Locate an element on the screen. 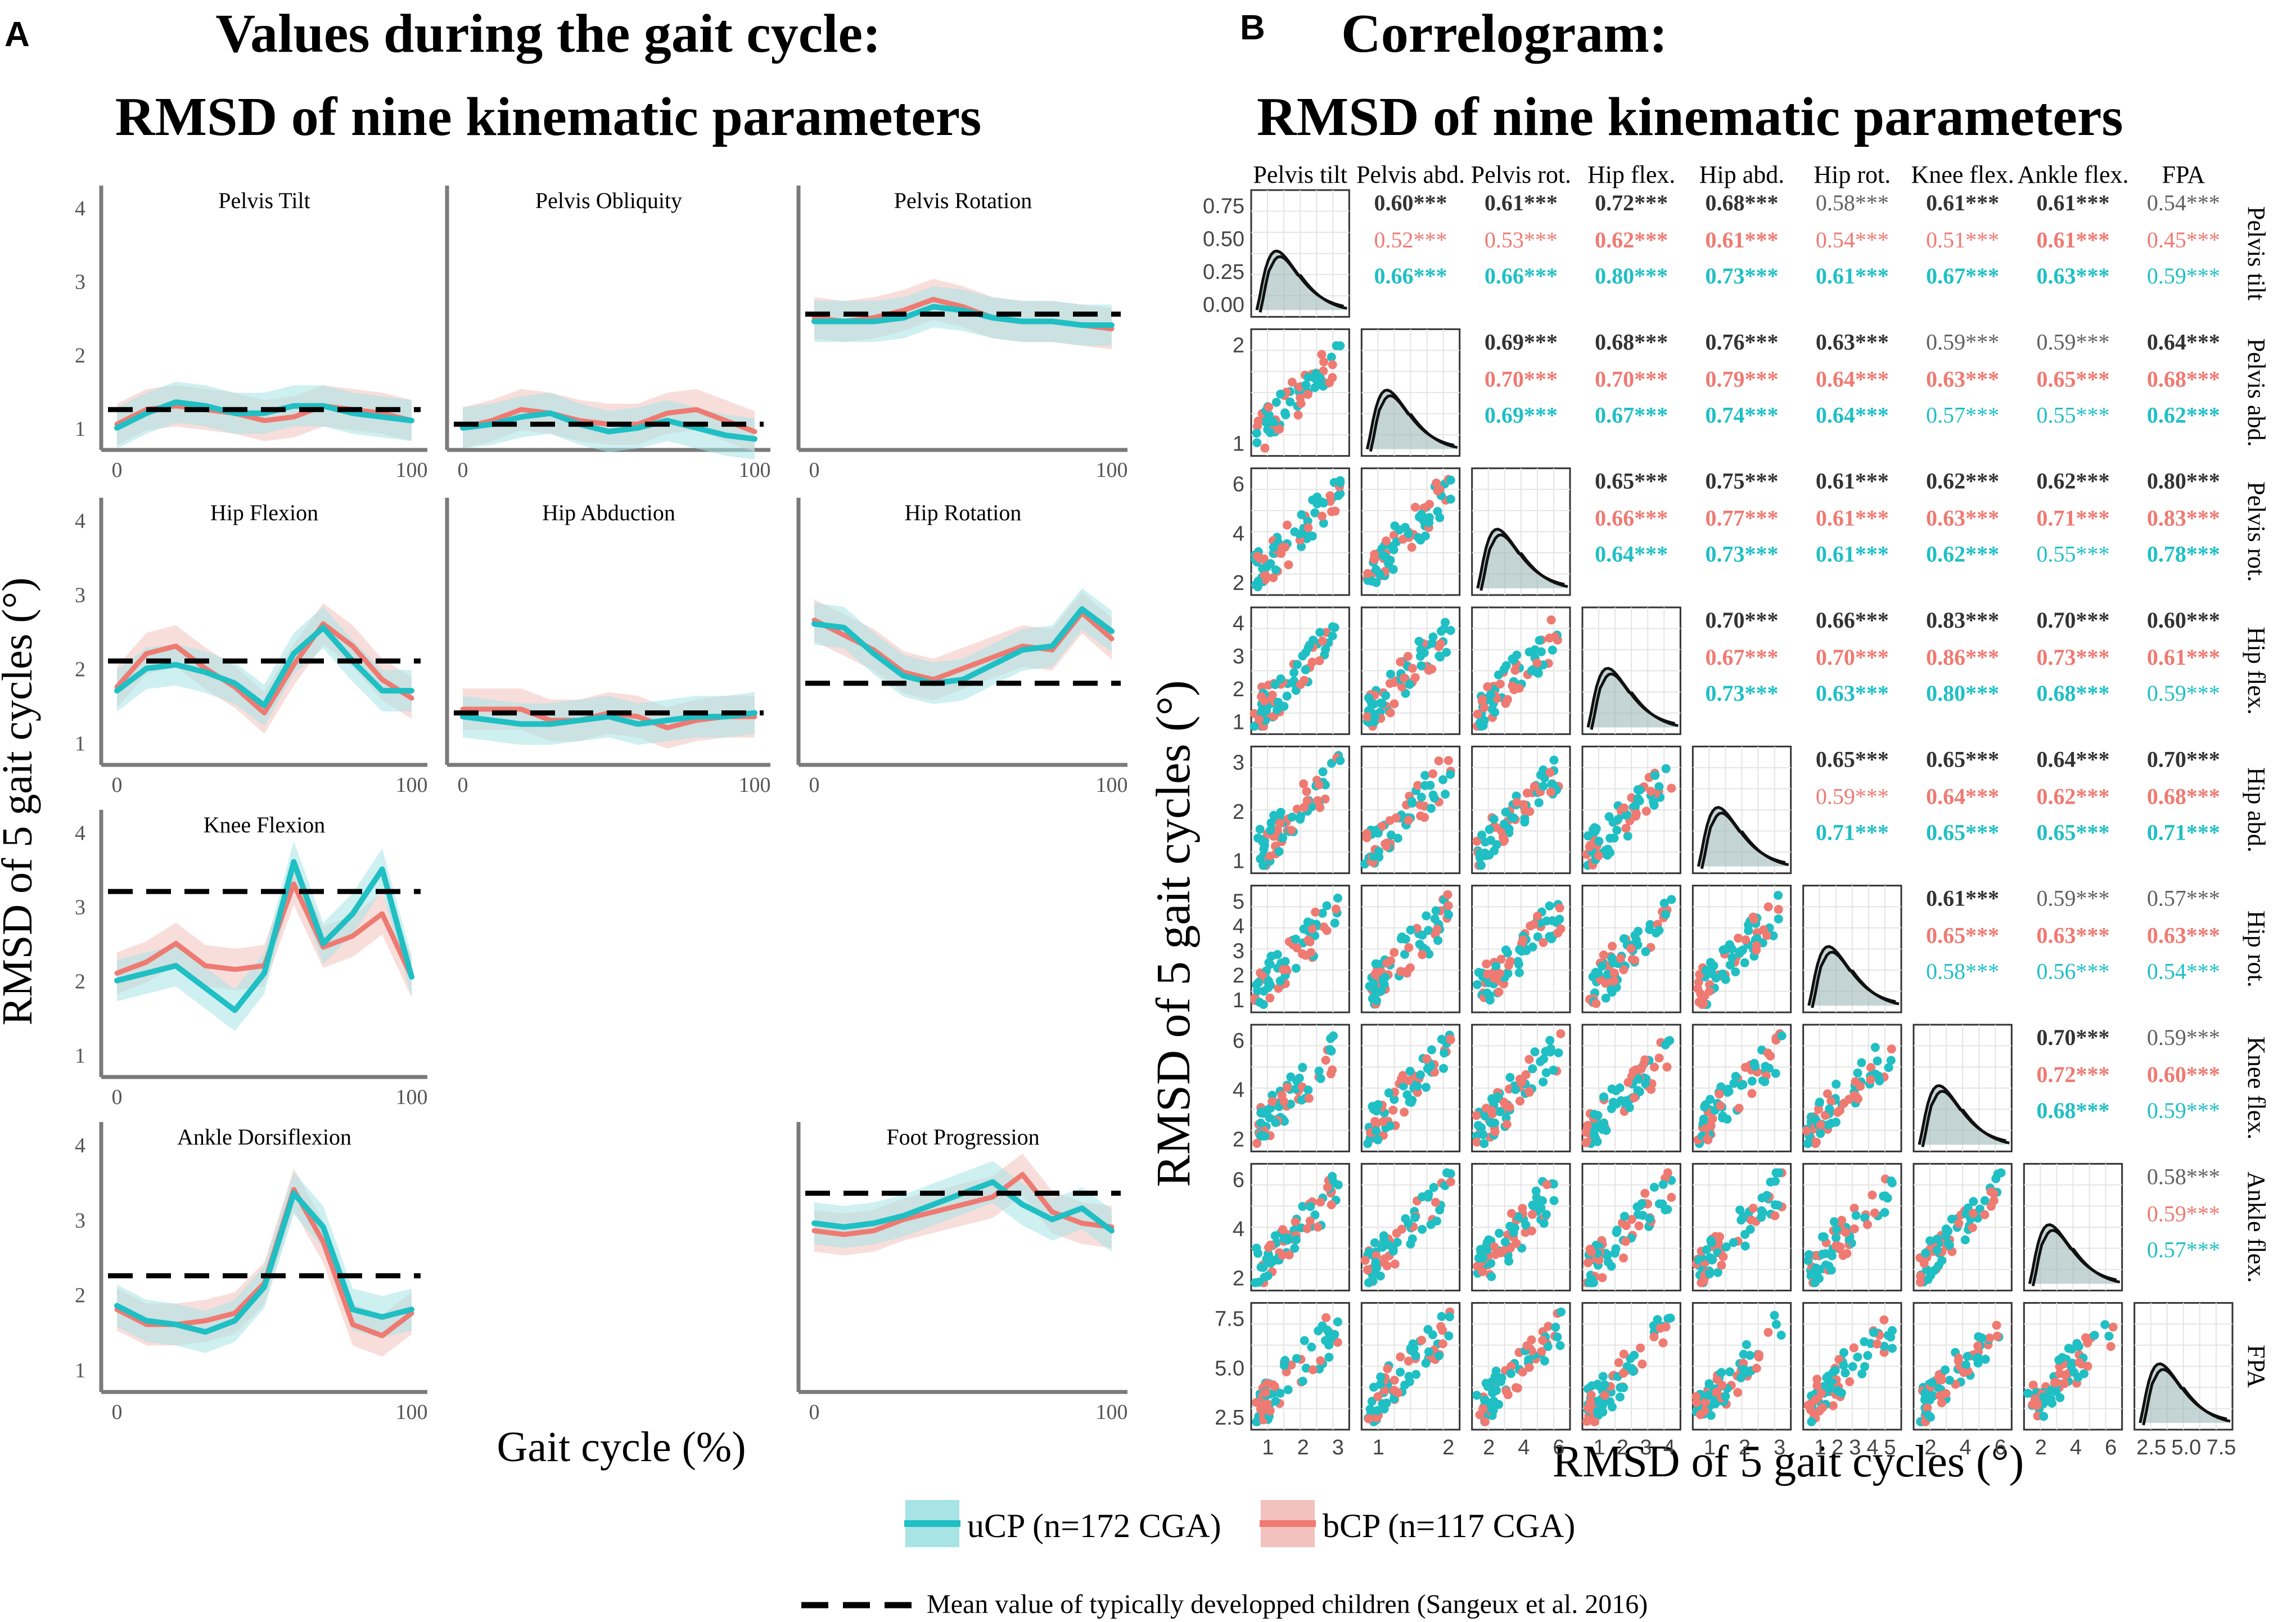 Image resolution: width=2296 pixels, height=1622 pixels. correlation-all: 0.61*** is located at coordinates (1852, 481).